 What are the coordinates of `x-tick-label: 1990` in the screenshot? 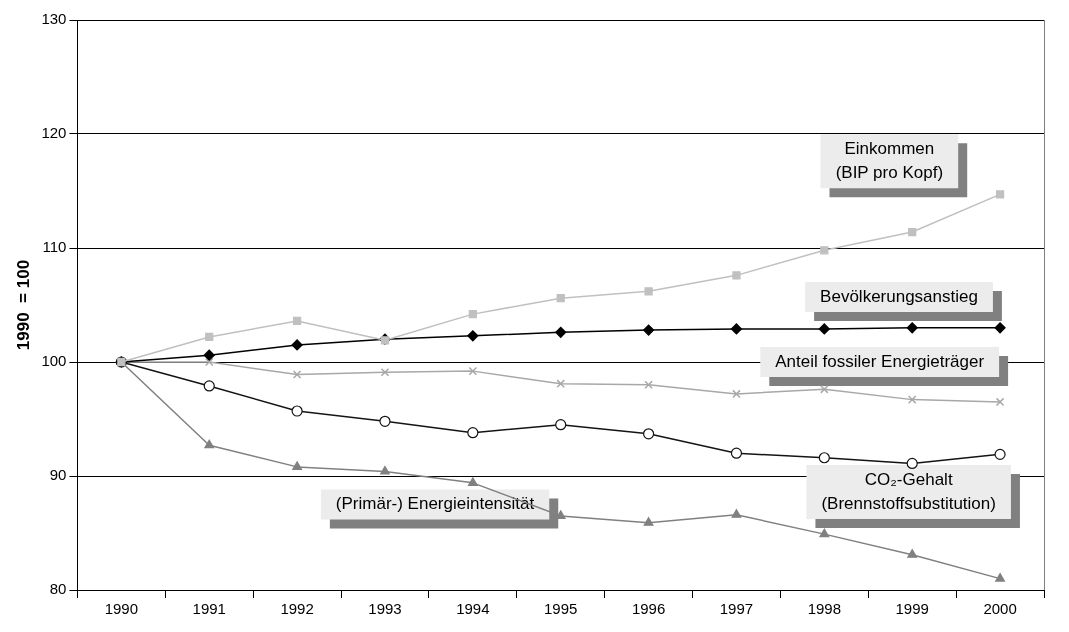 It's located at (121, 609).